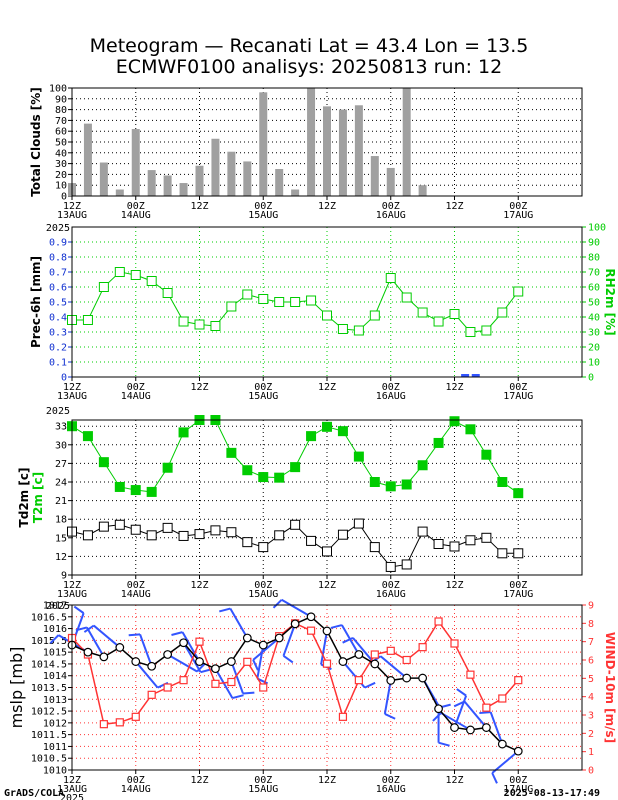 Image resolution: width=618 pixels, height=800 pixels. I want to click on xtick-label-2-5: 00Z, so click(391, 585).